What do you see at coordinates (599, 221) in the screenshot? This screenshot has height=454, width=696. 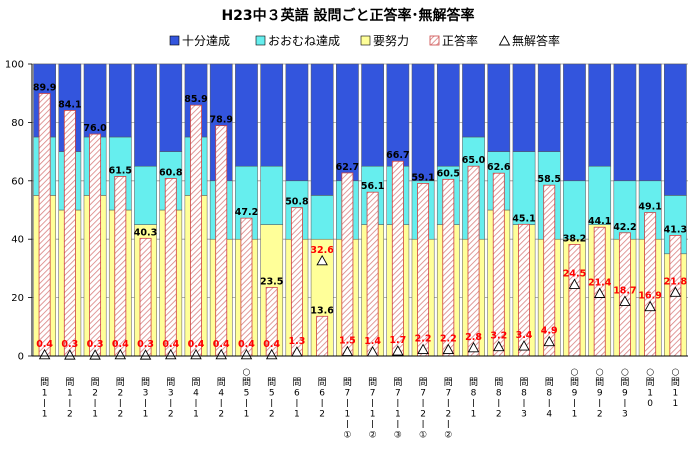 I see `seitou-value-label: 44.1` at bounding box center [599, 221].